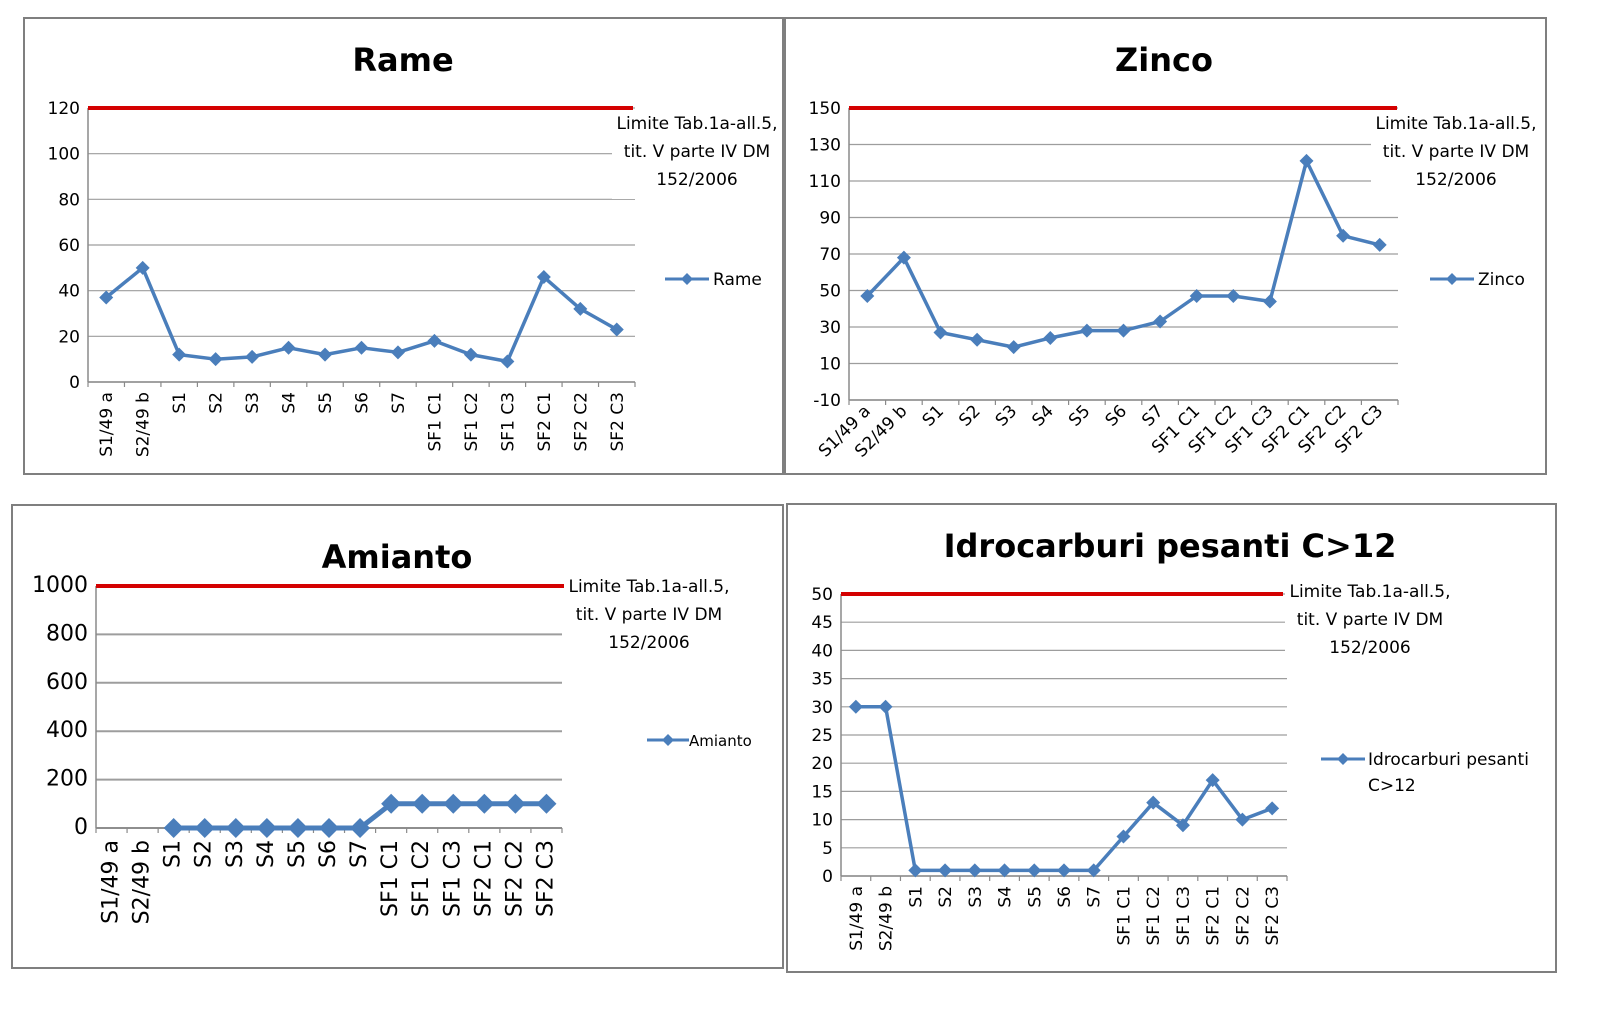  I want to click on y-tick-label: 20, so click(822, 764).